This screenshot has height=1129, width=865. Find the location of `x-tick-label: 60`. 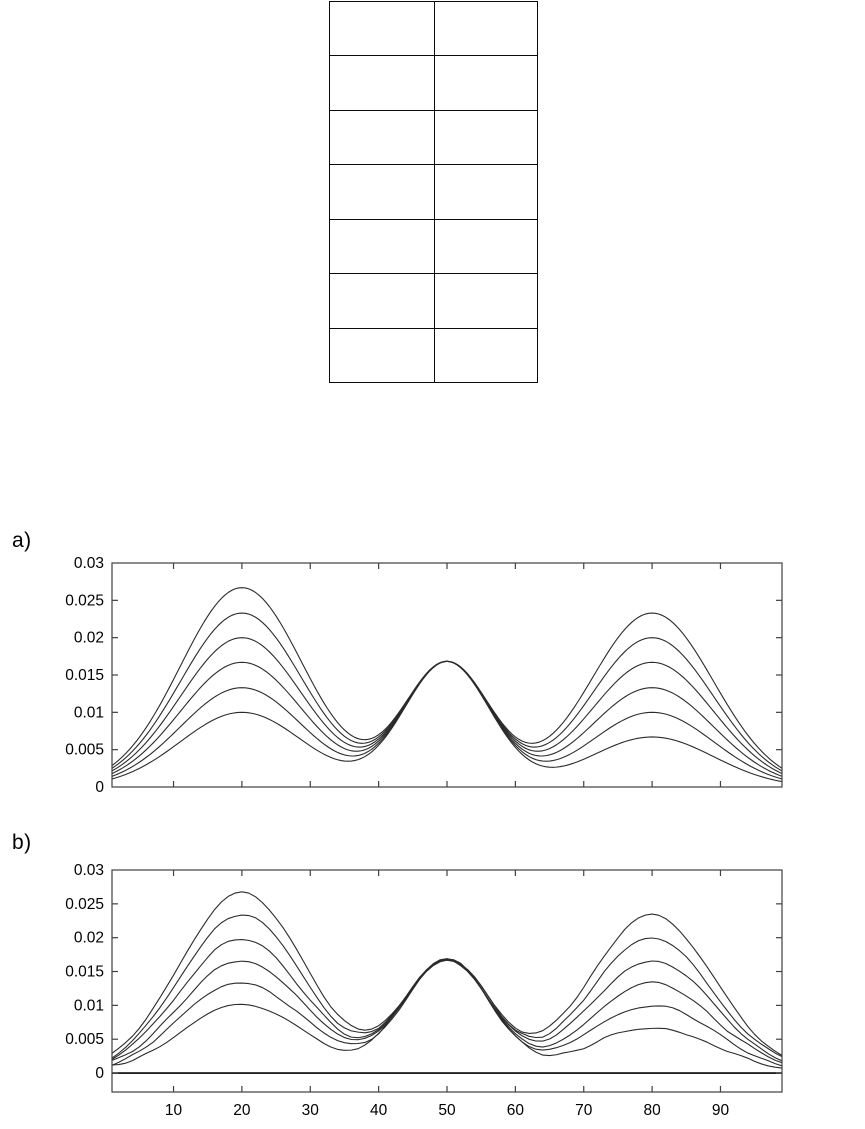

x-tick-label: 60 is located at coordinates (516, 1110).